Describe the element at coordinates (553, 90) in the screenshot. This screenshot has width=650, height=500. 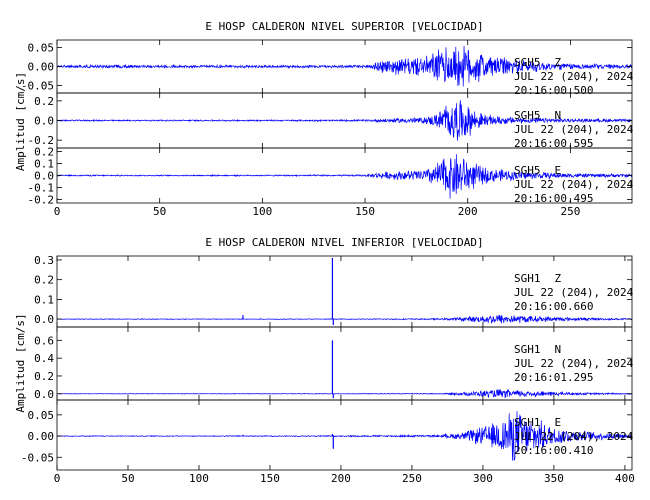
I see `trace-time: 20:16:00.500` at that location.